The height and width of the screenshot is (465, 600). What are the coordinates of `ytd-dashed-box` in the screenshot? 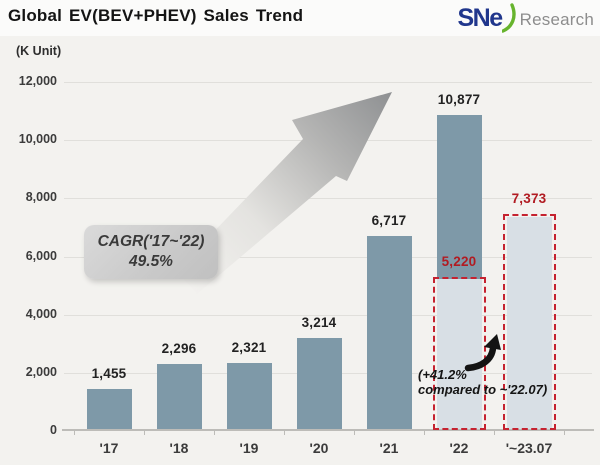 It's located at (459, 353).